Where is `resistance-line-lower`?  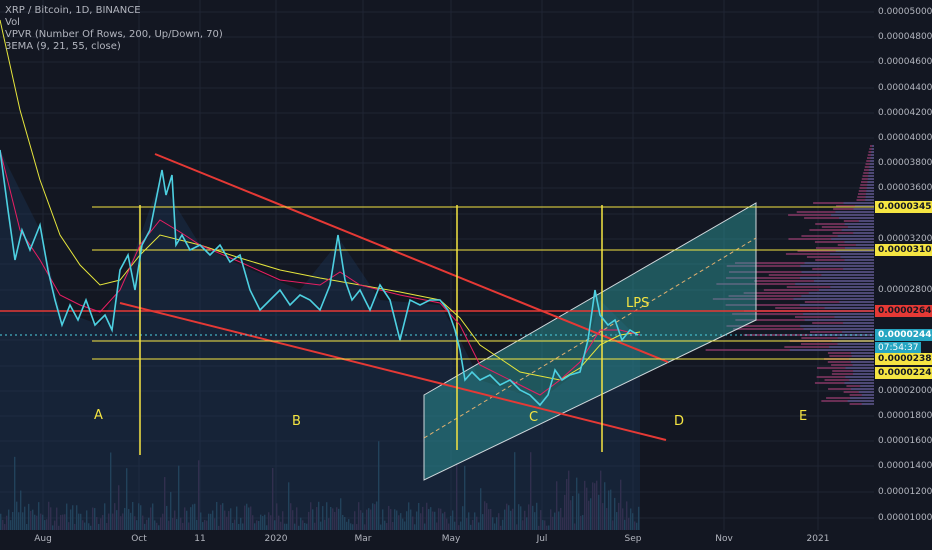
resistance-line-lower is located at coordinates (393, 371).